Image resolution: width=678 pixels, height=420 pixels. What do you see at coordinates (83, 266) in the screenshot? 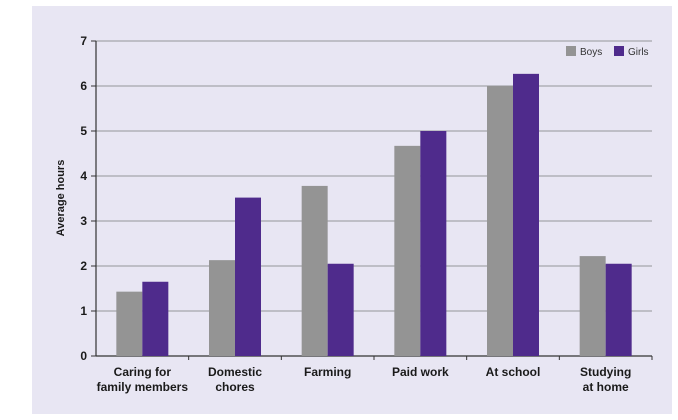
I see `y-tick-label: 2` at bounding box center [83, 266].